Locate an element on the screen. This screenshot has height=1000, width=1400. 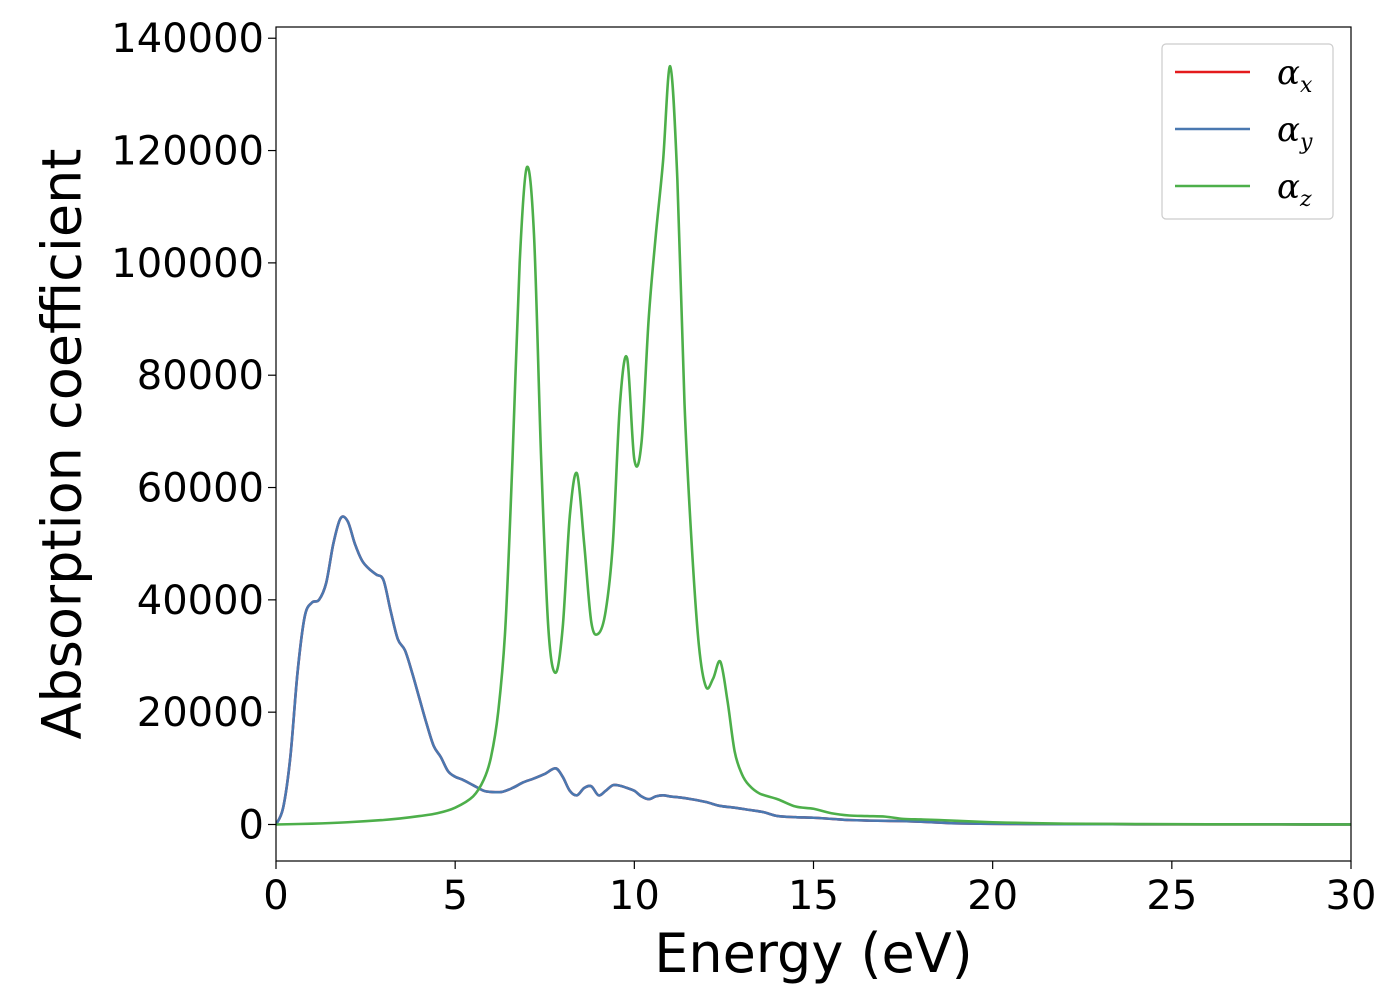
y-tick-label: 80000 is located at coordinates (200, 376).